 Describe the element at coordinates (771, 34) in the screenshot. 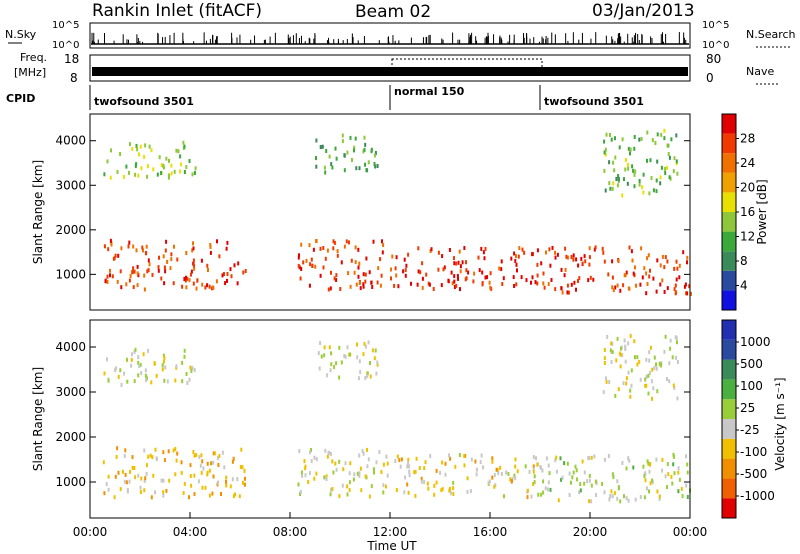

I see `nsearch-label: N.Search` at that location.